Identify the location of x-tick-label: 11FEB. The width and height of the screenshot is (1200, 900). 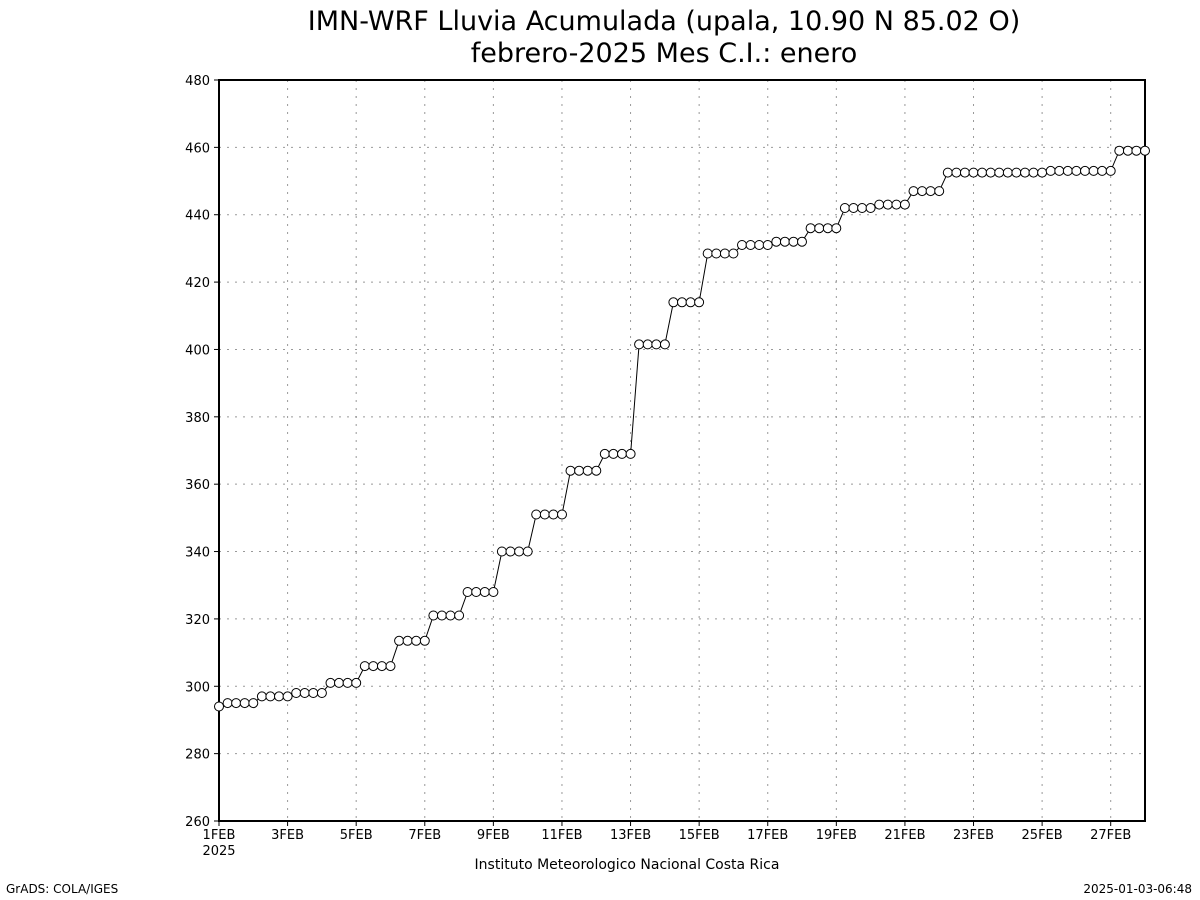
(561, 835).